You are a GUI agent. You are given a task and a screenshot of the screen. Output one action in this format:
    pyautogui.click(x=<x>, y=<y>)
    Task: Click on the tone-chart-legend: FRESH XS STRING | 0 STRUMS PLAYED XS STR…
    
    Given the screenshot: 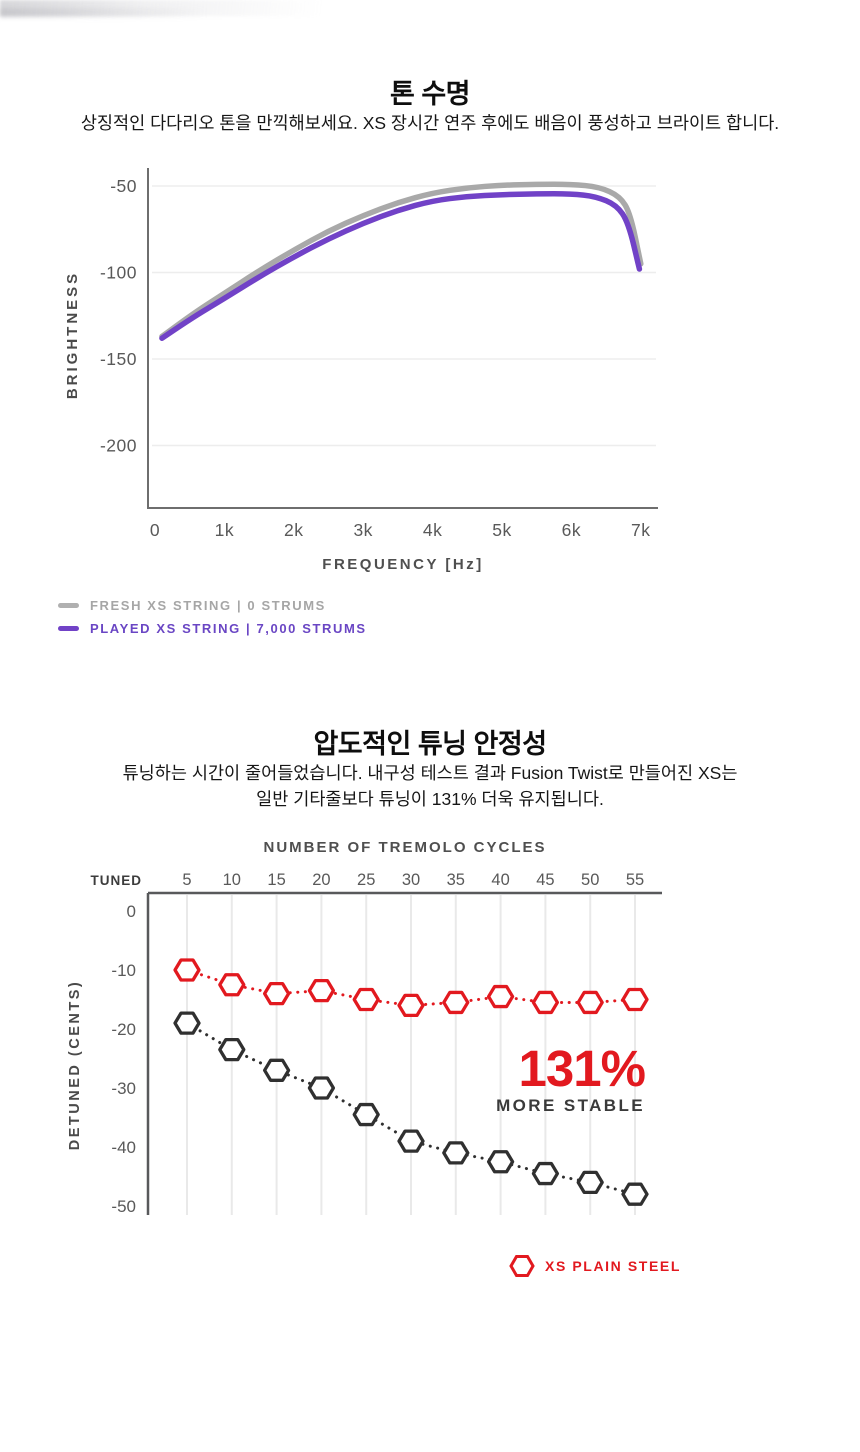 What is the action you would take?
    pyautogui.click(x=212, y=617)
    